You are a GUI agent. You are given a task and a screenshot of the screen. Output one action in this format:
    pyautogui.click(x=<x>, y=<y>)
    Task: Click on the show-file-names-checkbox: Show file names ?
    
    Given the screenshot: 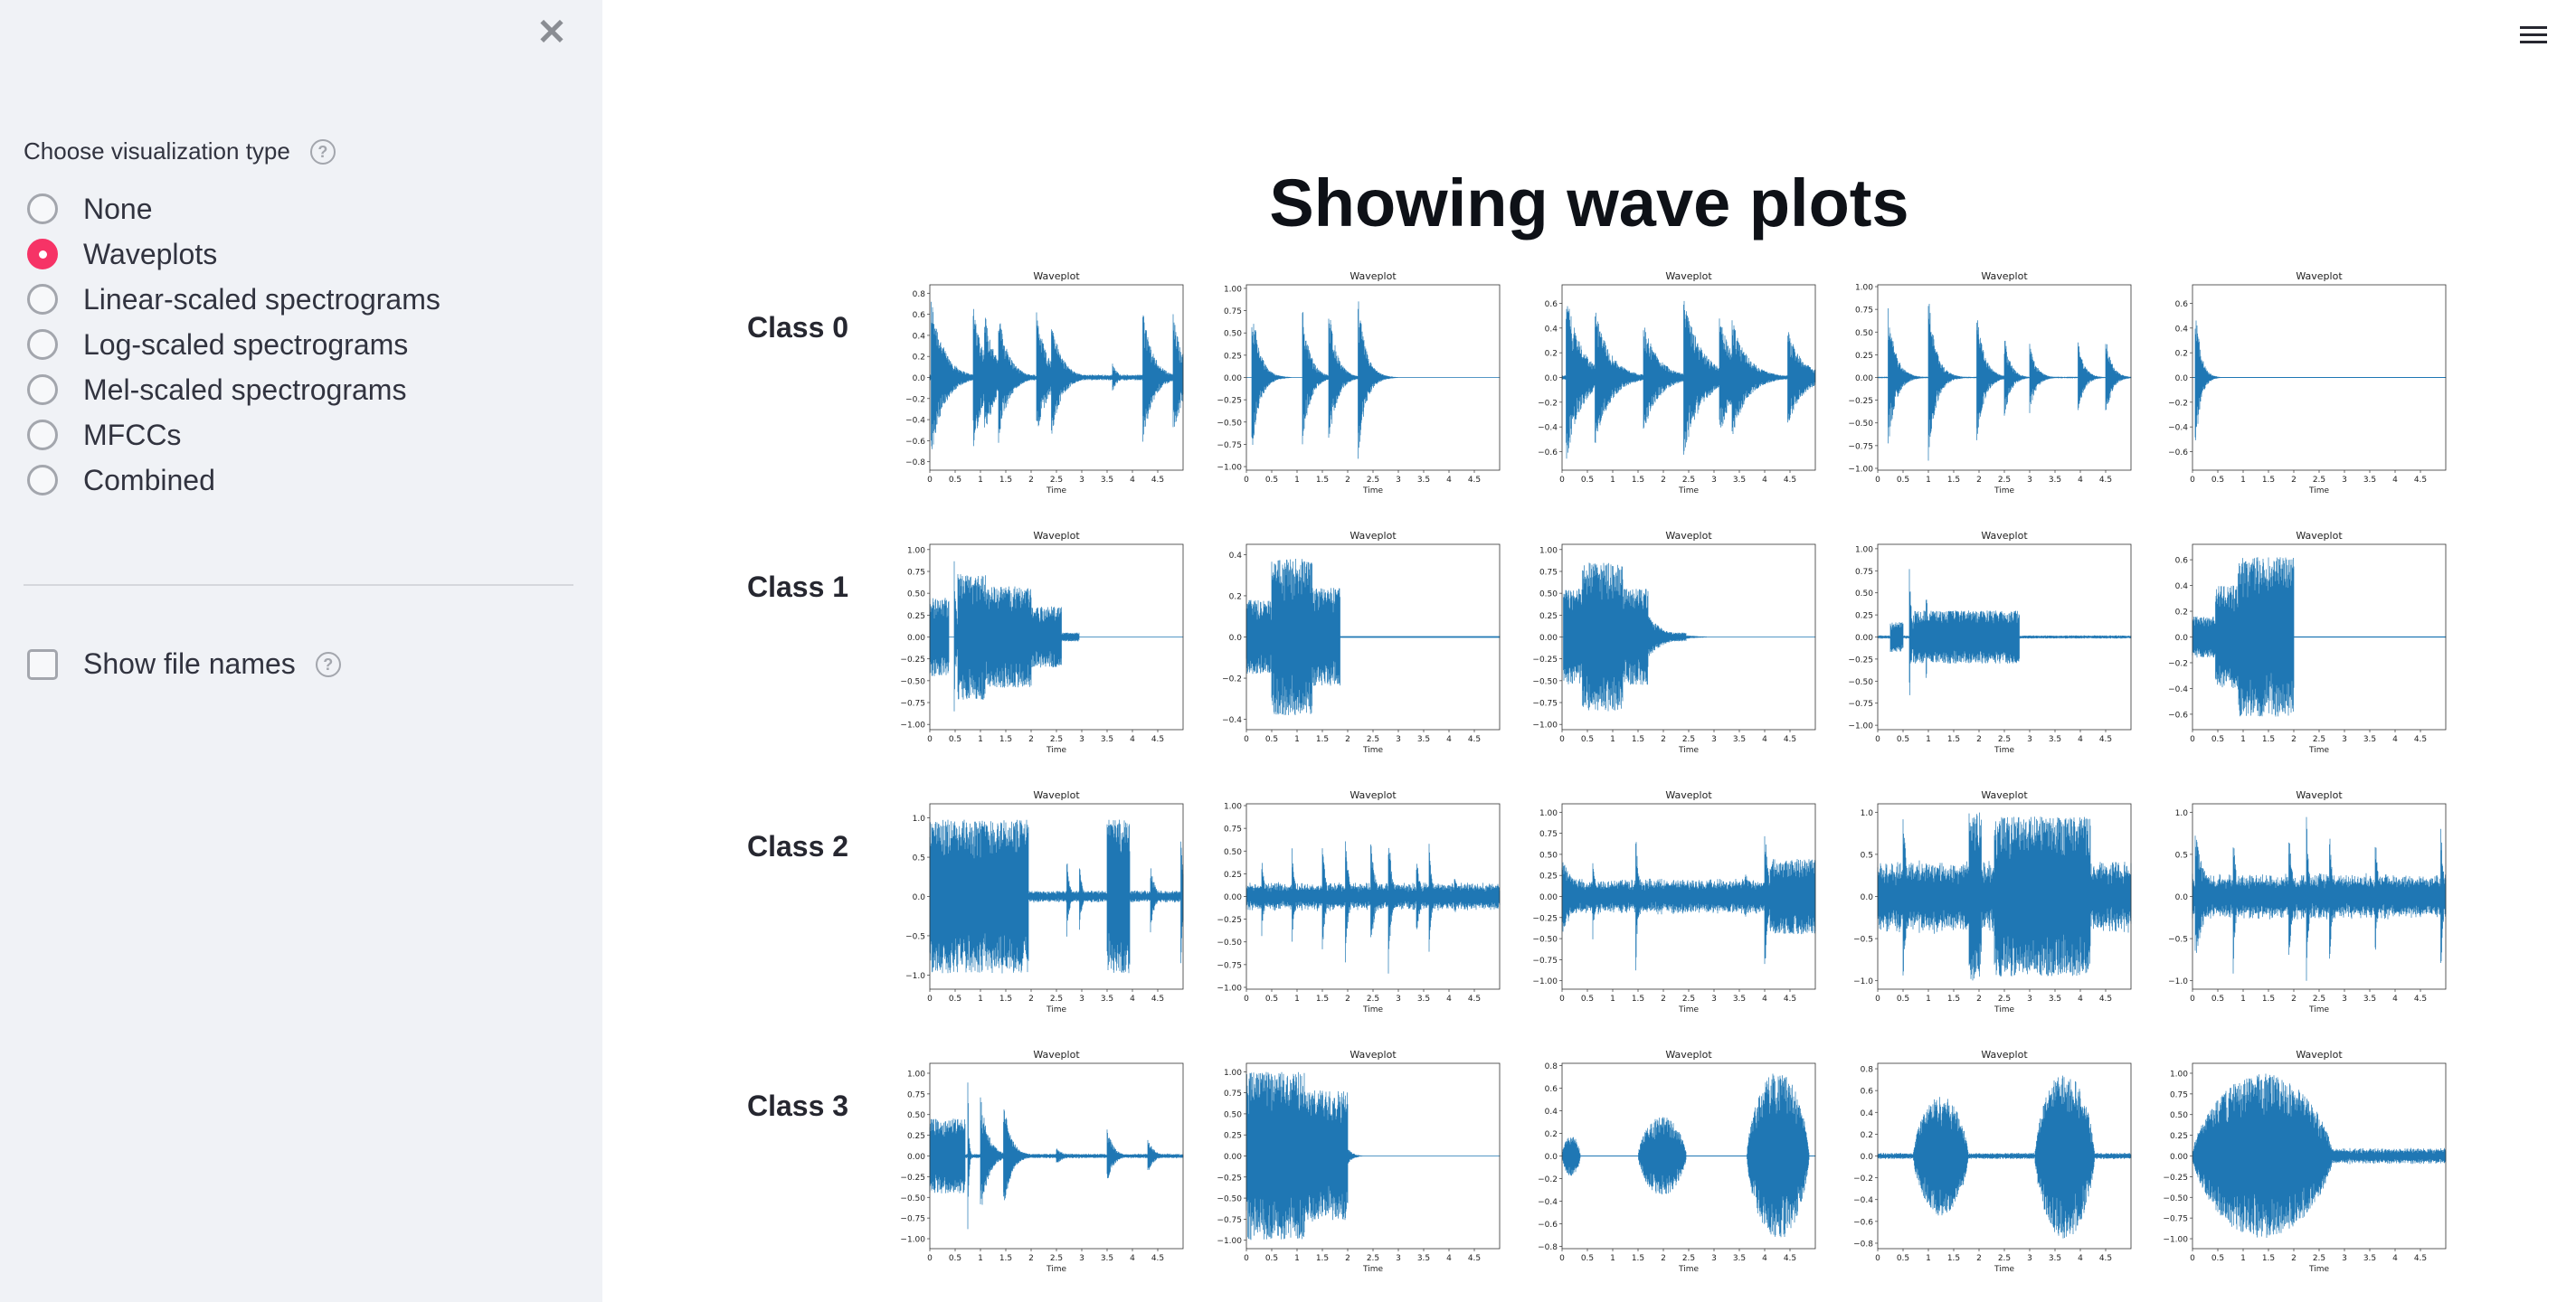 What is the action you would take?
    pyautogui.click(x=184, y=664)
    